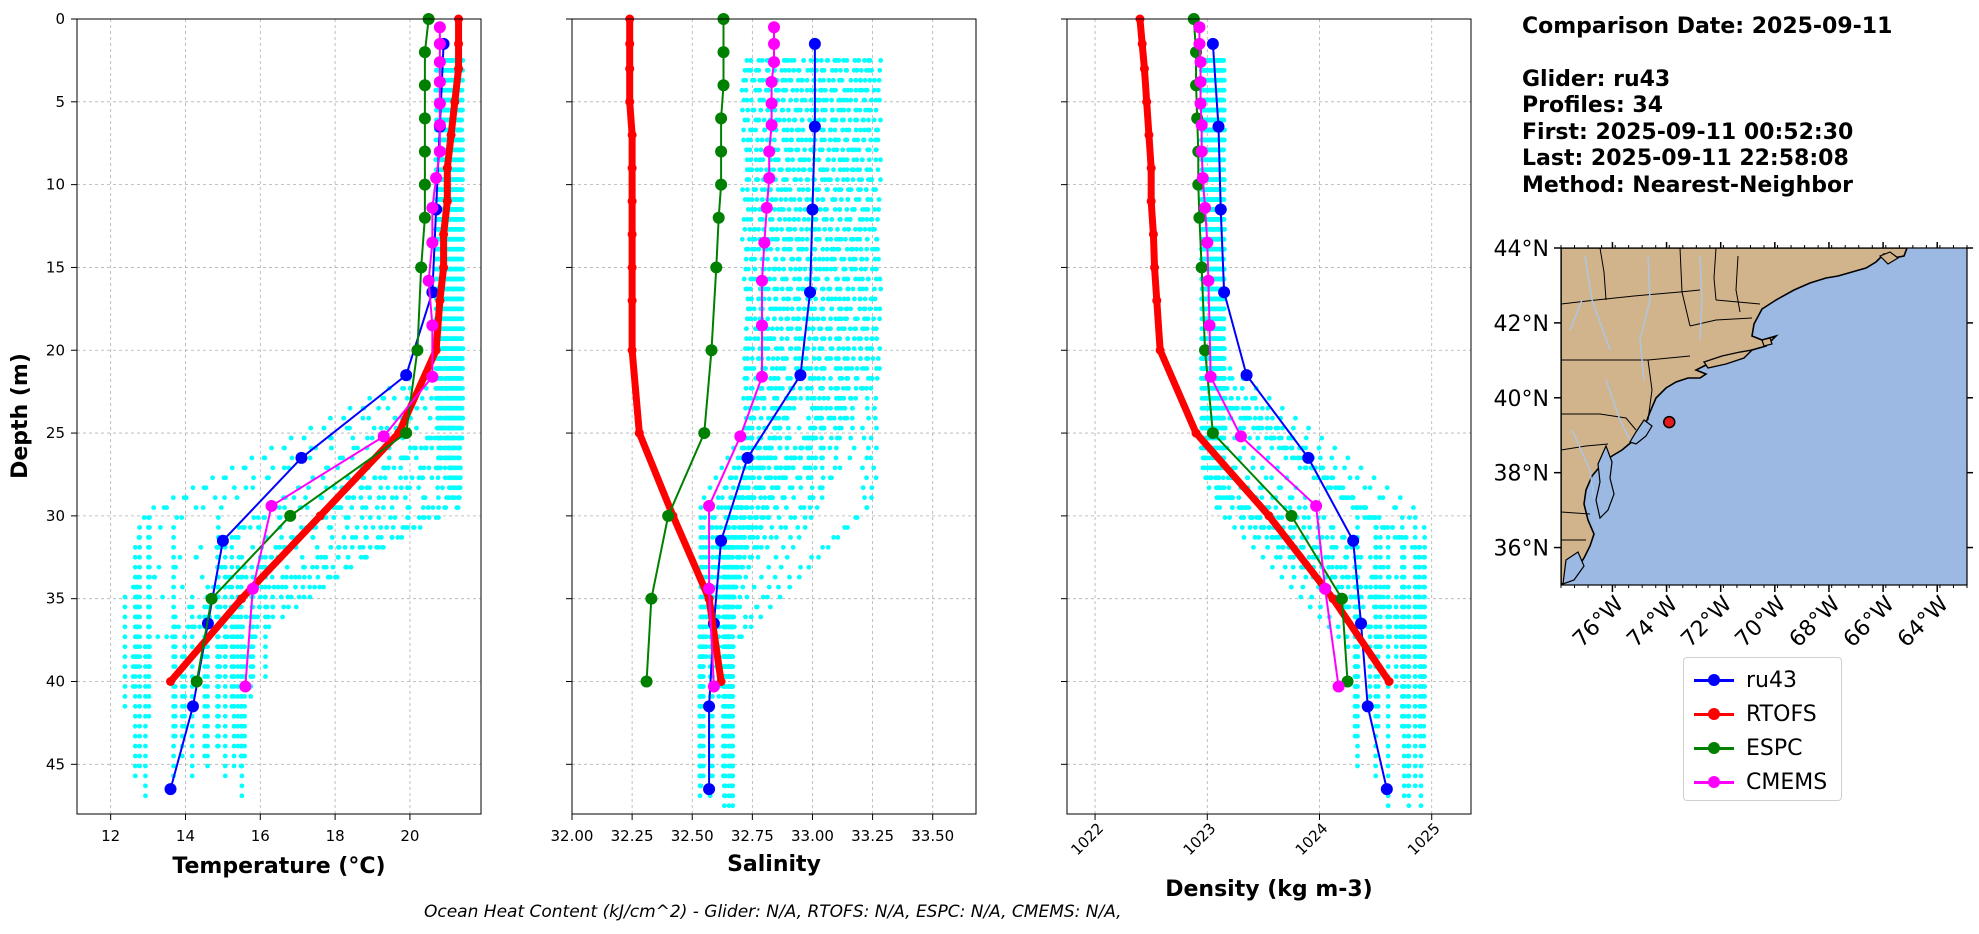 The width and height of the screenshot is (1979, 934). Describe the element at coordinates (692, 836) in the screenshot. I see `x-tick-label: 32.50` at that location.